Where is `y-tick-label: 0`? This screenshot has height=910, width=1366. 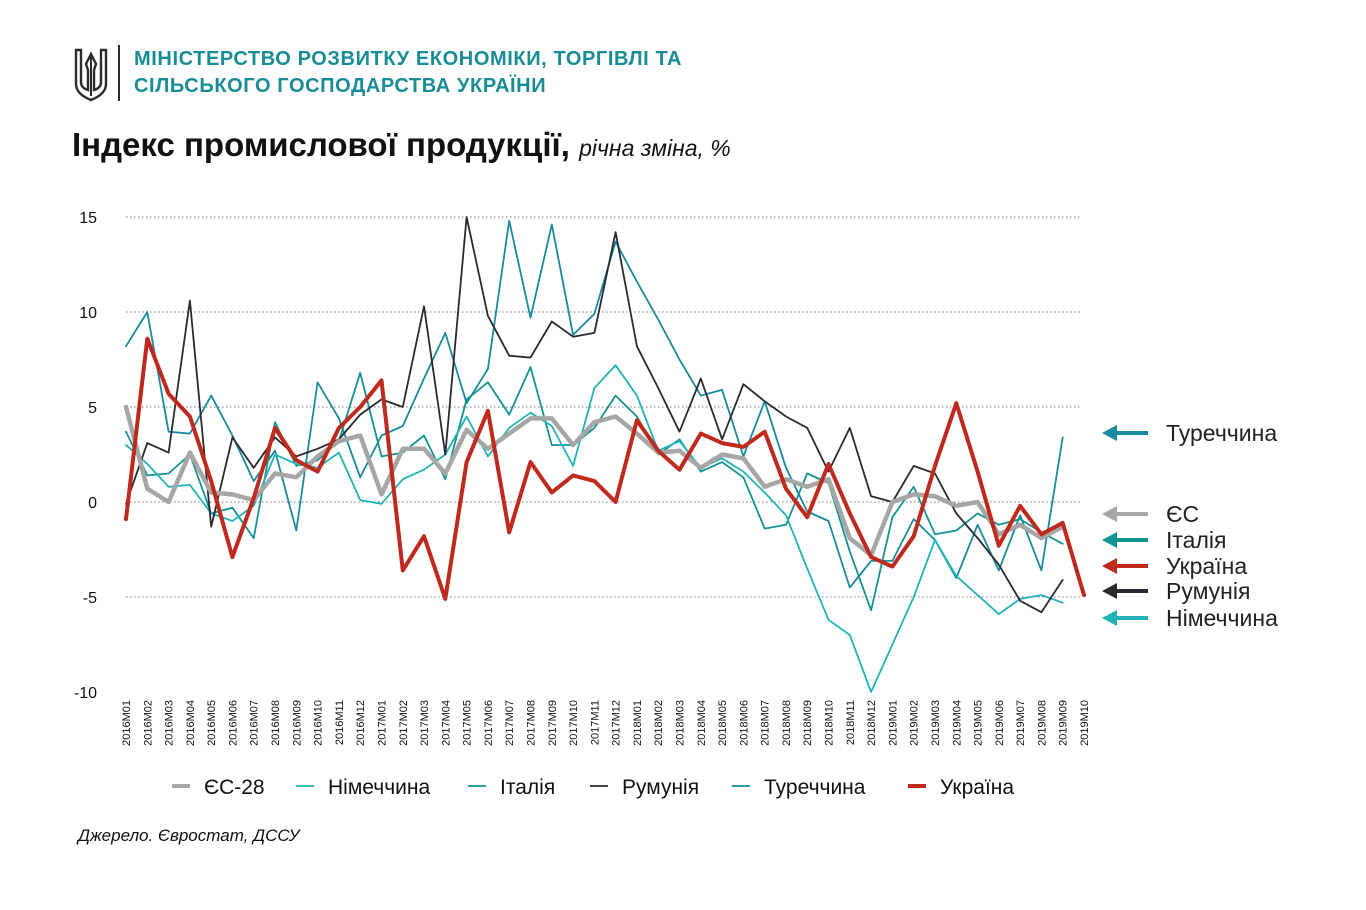 y-tick-label: 0 is located at coordinates (92, 503).